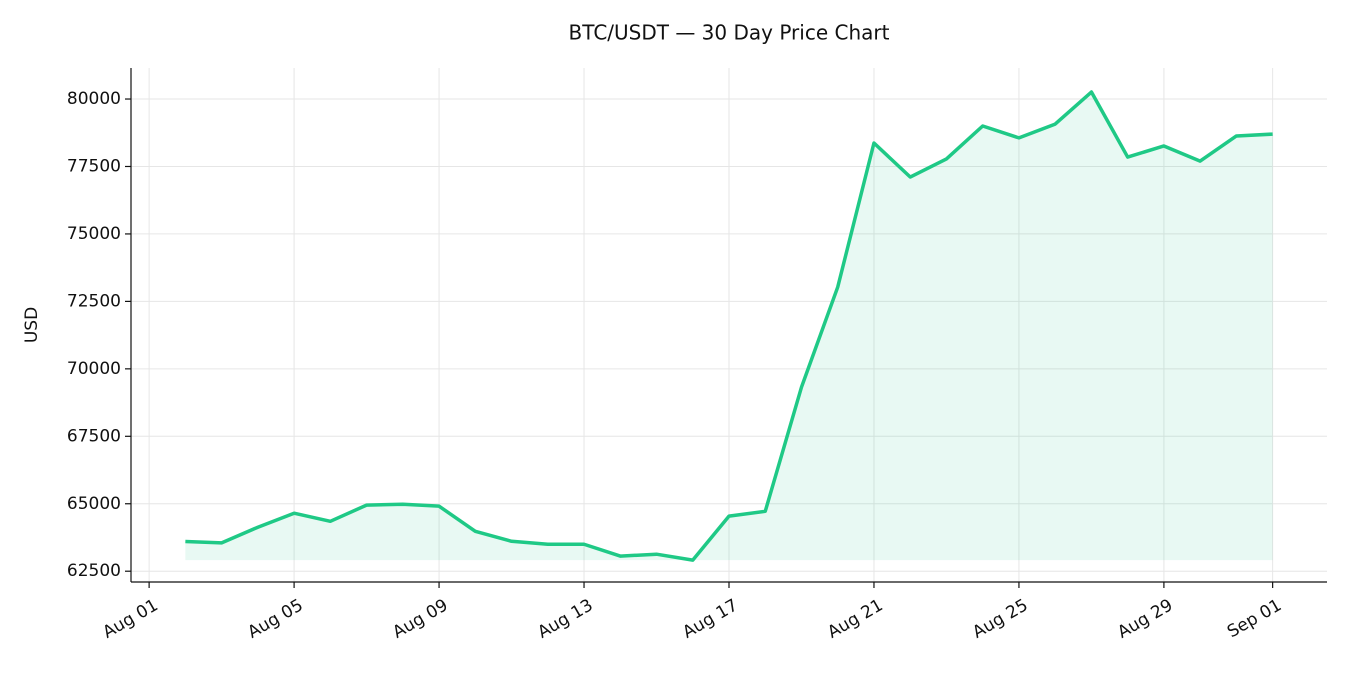 This screenshot has width=1350, height=675. What do you see at coordinates (94, 166) in the screenshot?
I see `y-tick-label: 77500` at bounding box center [94, 166].